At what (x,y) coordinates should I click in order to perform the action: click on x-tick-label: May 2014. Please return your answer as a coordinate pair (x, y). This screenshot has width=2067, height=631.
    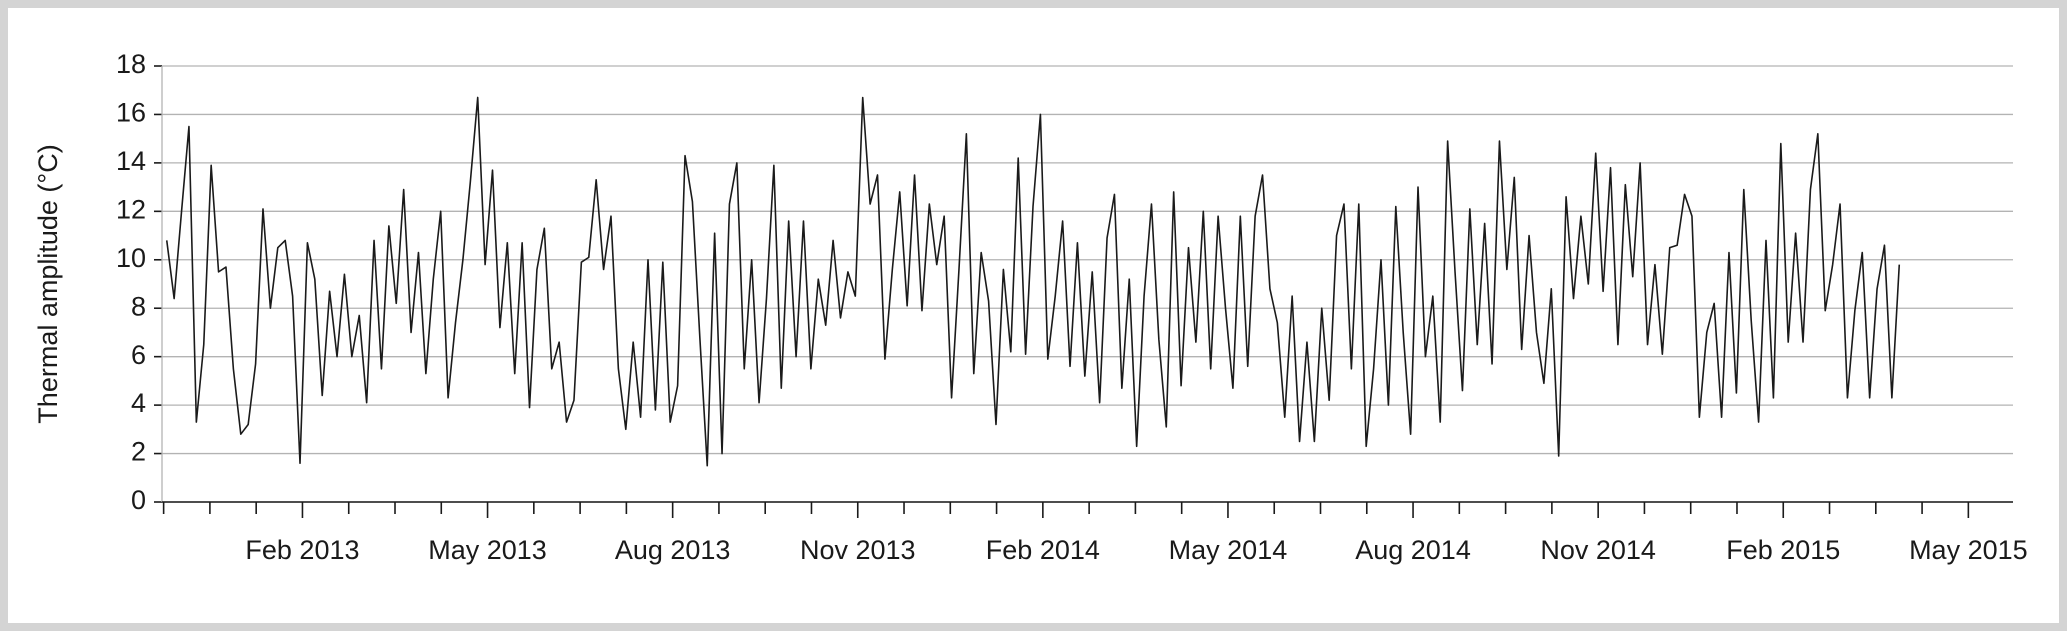
    Looking at the image, I should click on (1228, 550).